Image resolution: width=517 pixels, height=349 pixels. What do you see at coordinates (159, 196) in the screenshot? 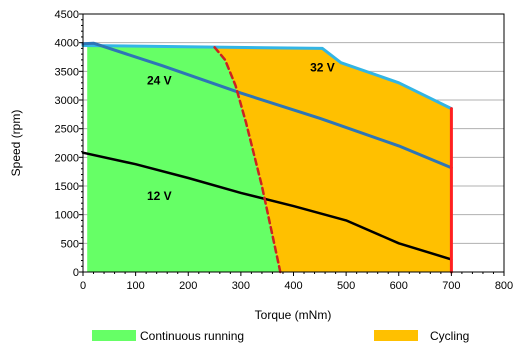
I see `label-12v: 12 V` at bounding box center [159, 196].